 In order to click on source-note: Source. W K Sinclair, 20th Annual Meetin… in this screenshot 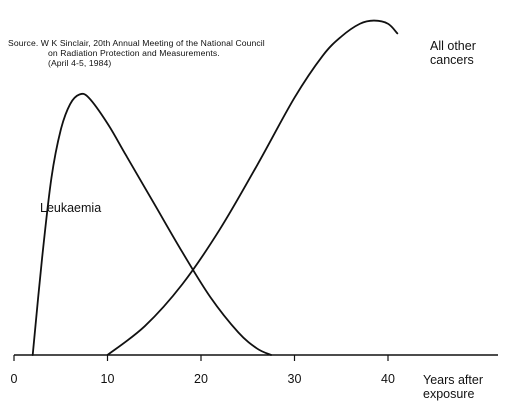, I will do `click(136, 53)`.